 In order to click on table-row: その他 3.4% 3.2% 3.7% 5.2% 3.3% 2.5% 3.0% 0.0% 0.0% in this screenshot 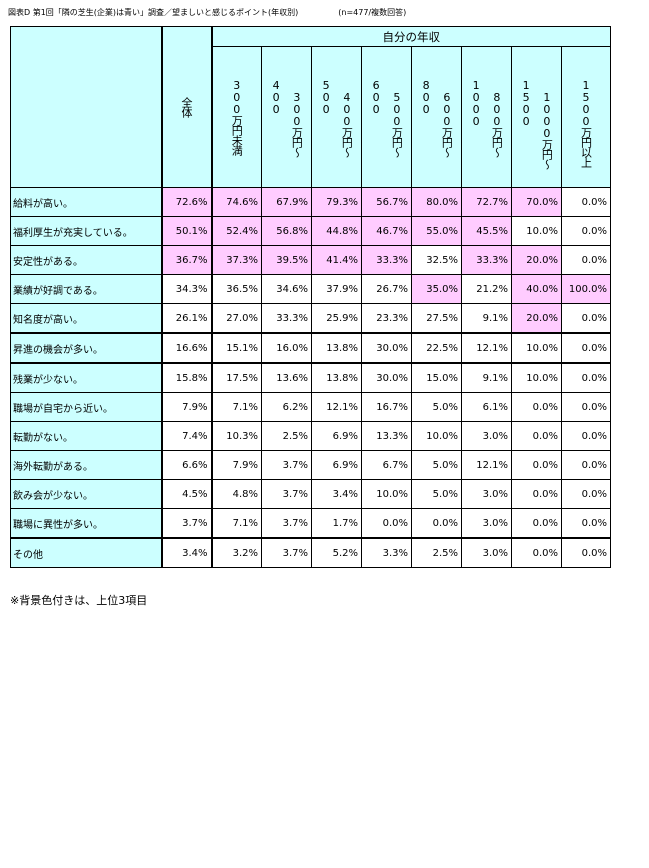, I will do `click(310, 552)`.